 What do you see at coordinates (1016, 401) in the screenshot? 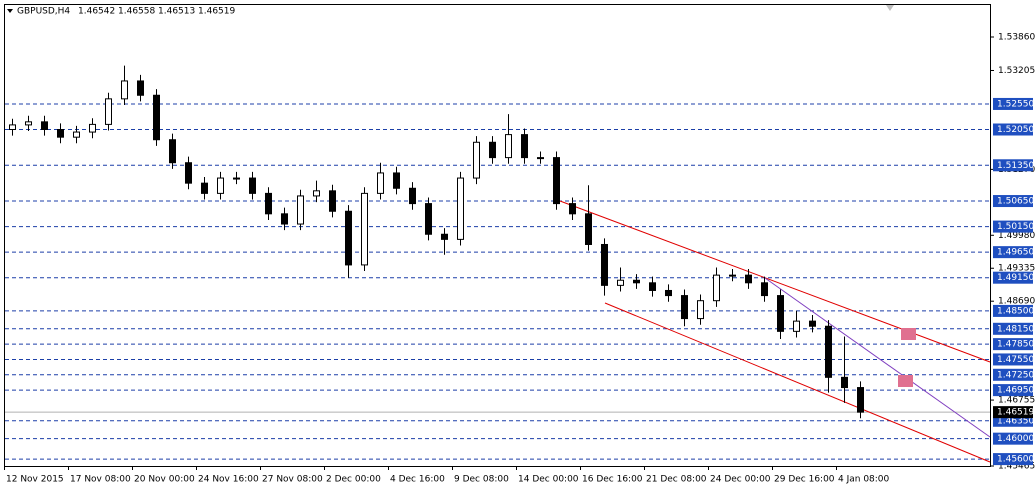
I see `y-tick-label: 1.46755` at bounding box center [1016, 401].